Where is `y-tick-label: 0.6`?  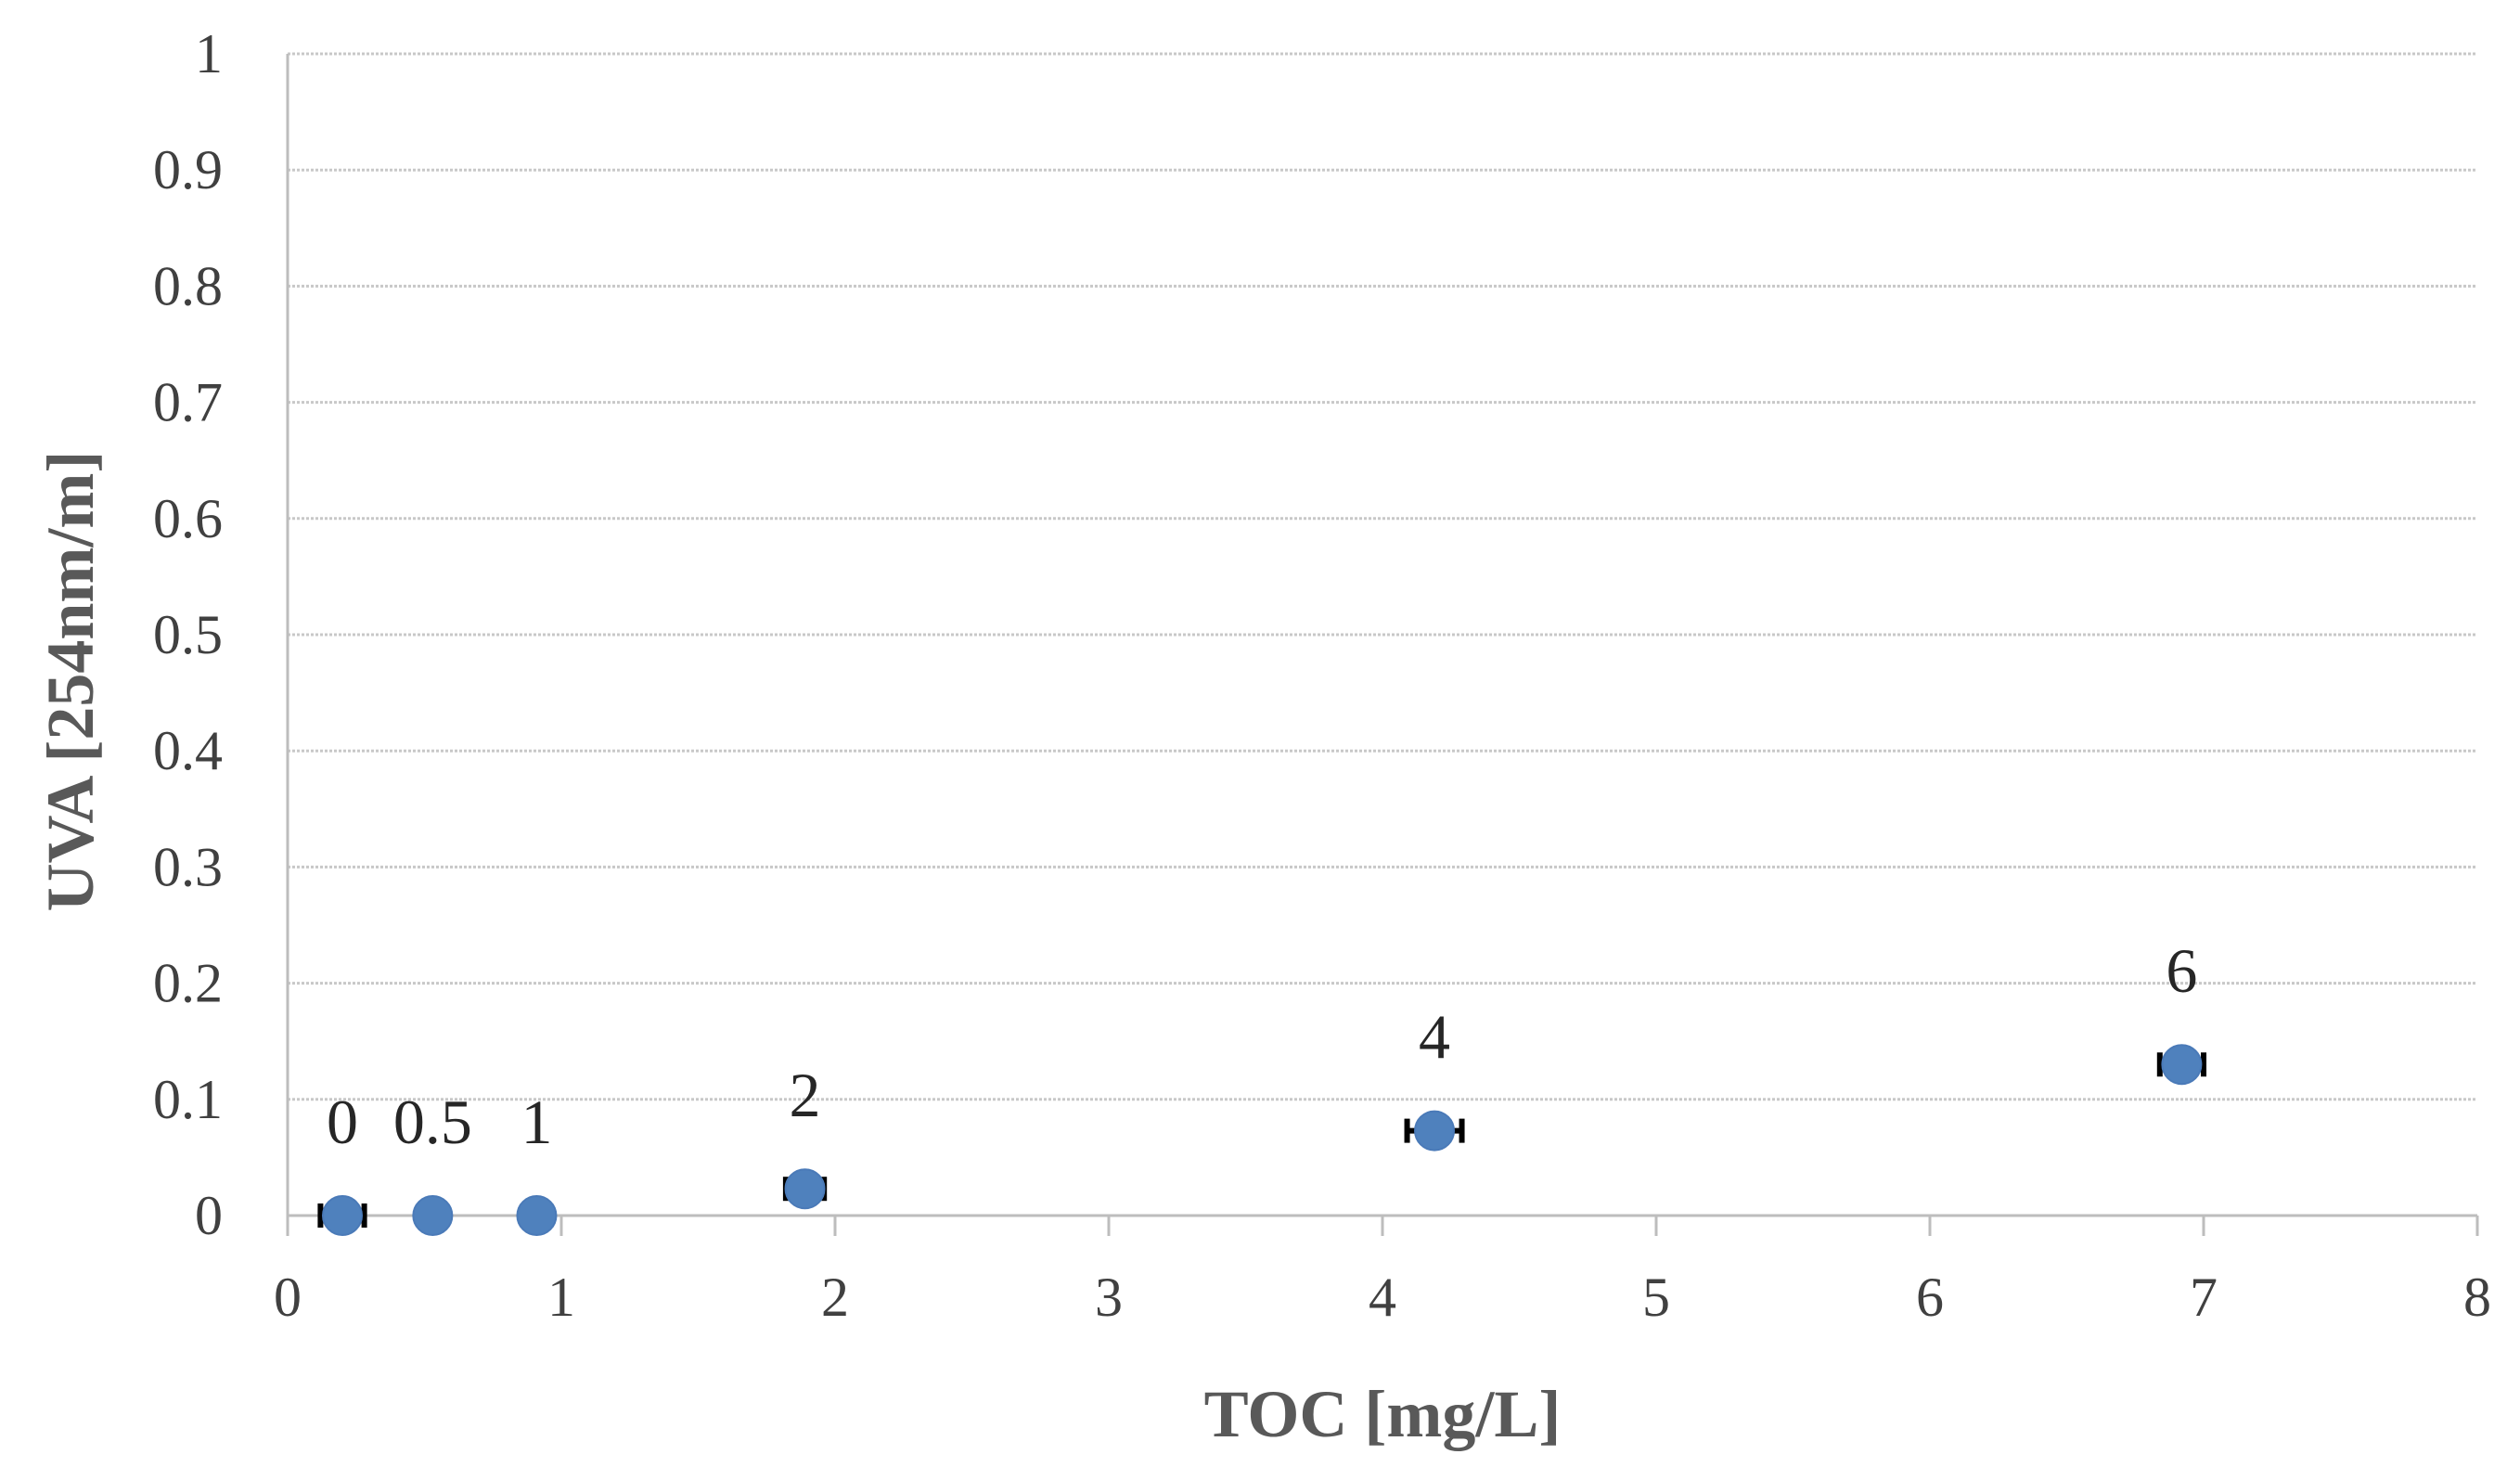 y-tick-label: 0.6 is located at coordinates (188, 518).